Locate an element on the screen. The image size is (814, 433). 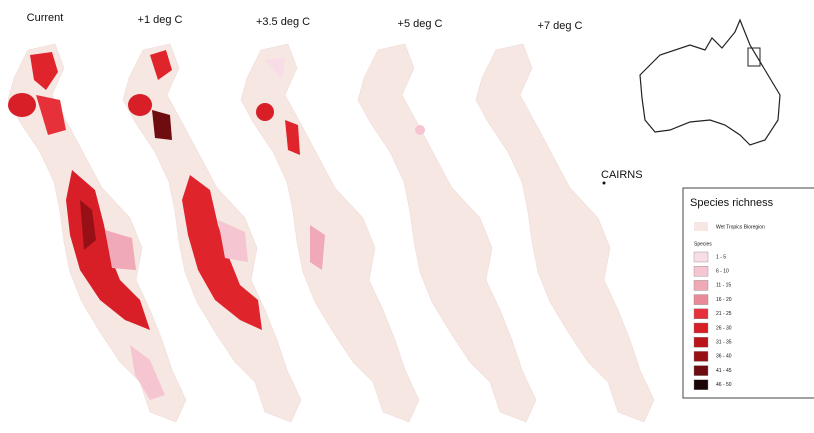
legend-label: 46 - 50 is located at coordinates (724, 385).